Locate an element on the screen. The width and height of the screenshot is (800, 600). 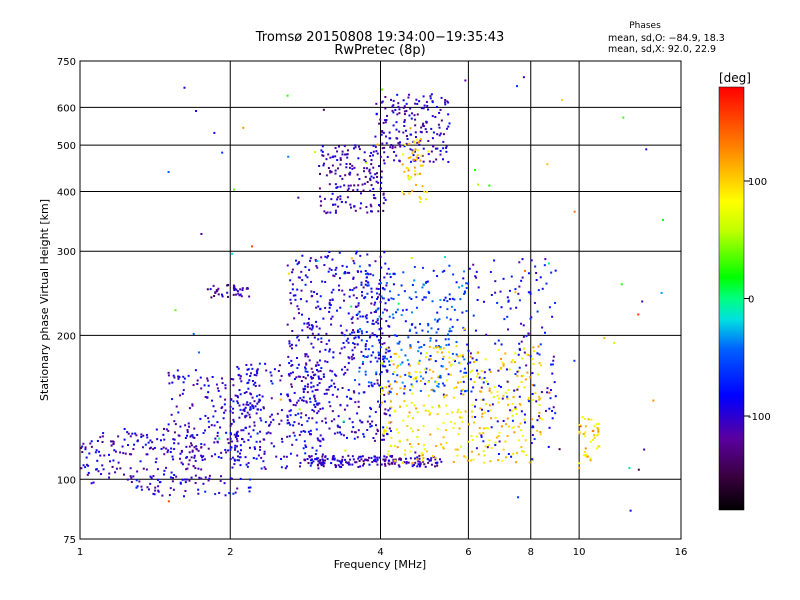
colorbar-tick-label: 100 is located at coordinates (757, 182).